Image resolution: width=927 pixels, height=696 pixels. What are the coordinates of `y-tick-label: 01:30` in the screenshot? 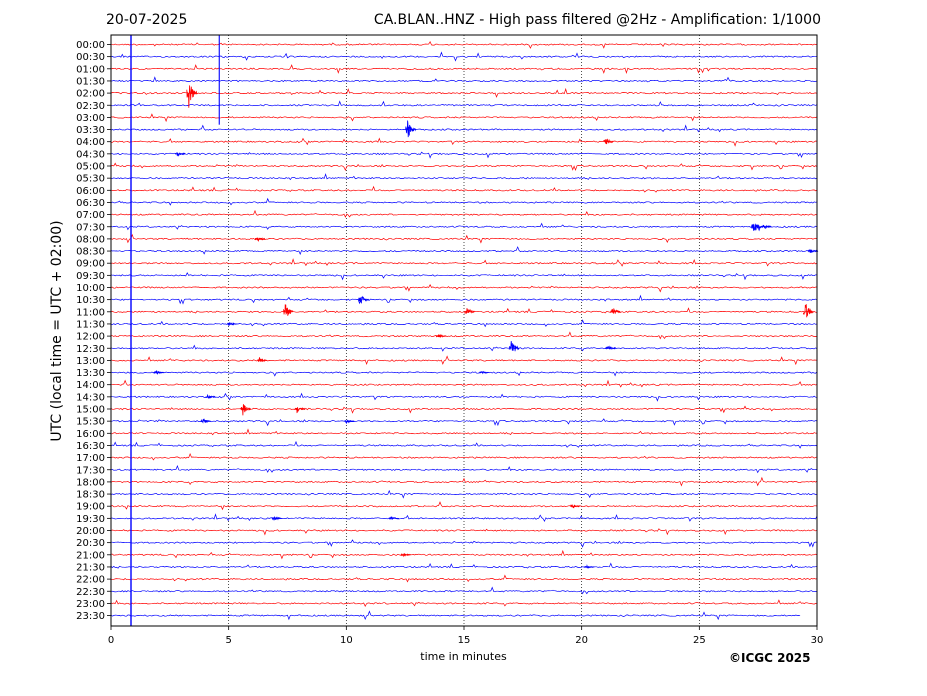 It's located at (90, 81).